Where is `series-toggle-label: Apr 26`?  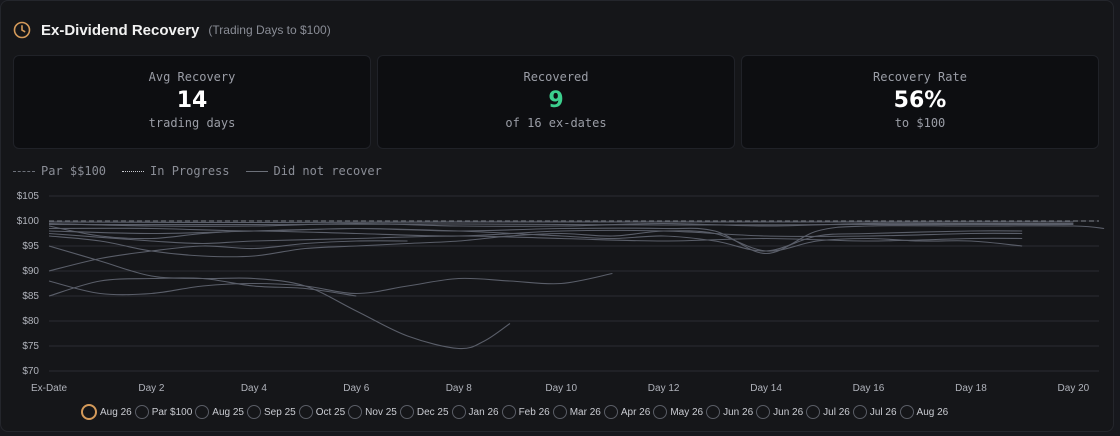
series-toggle-label: Apr 26 is located at coordinates (635, 412).